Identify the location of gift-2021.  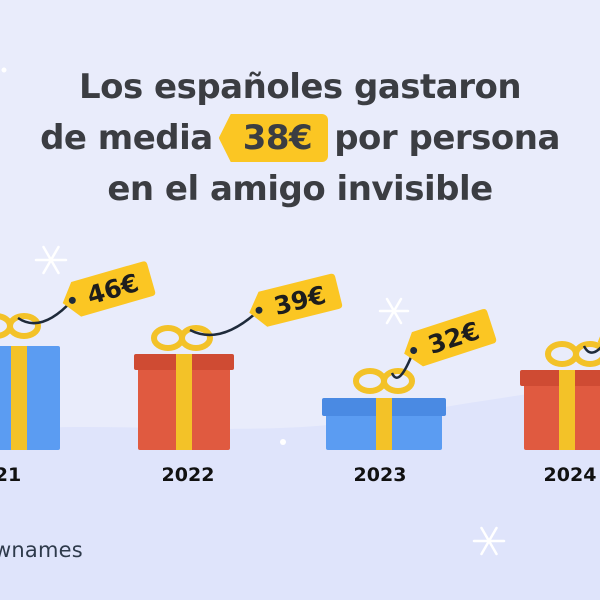
(30, 381).